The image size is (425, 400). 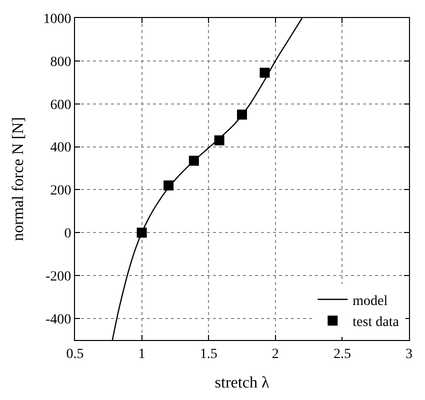 What do you see at coordinates (61, 62) in the screenshot?
I see `y-tick-label: 800` at bounding box center [61, 62].